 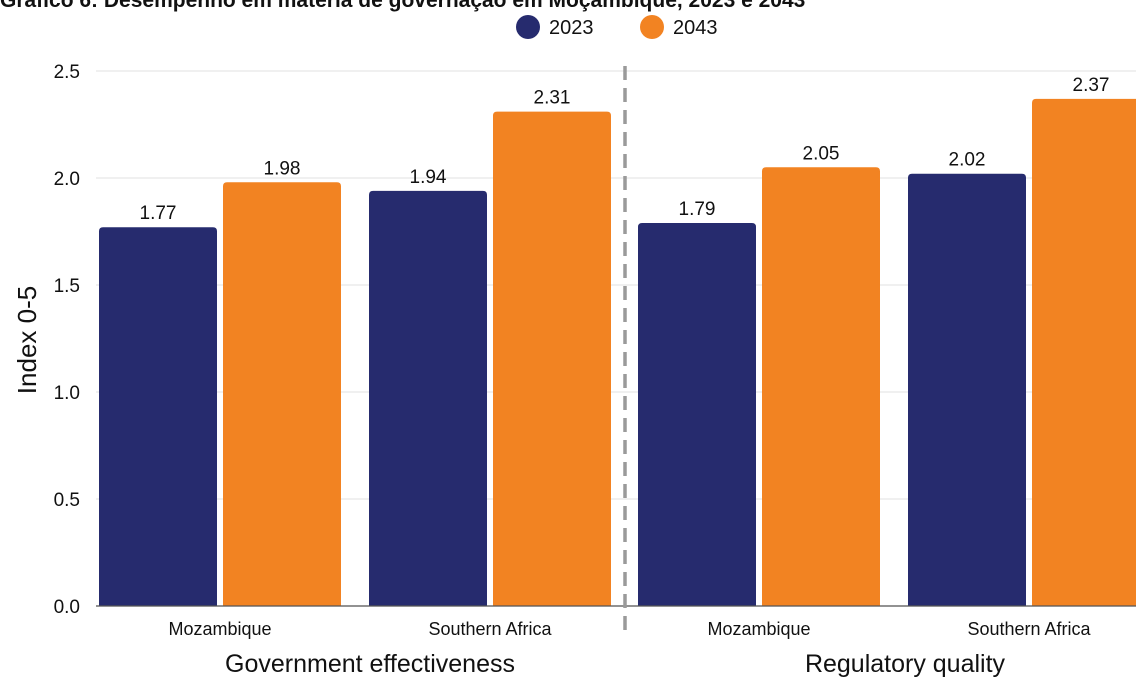 I want to click on y-tick-label: 2.5, so click(x=67, y=72).